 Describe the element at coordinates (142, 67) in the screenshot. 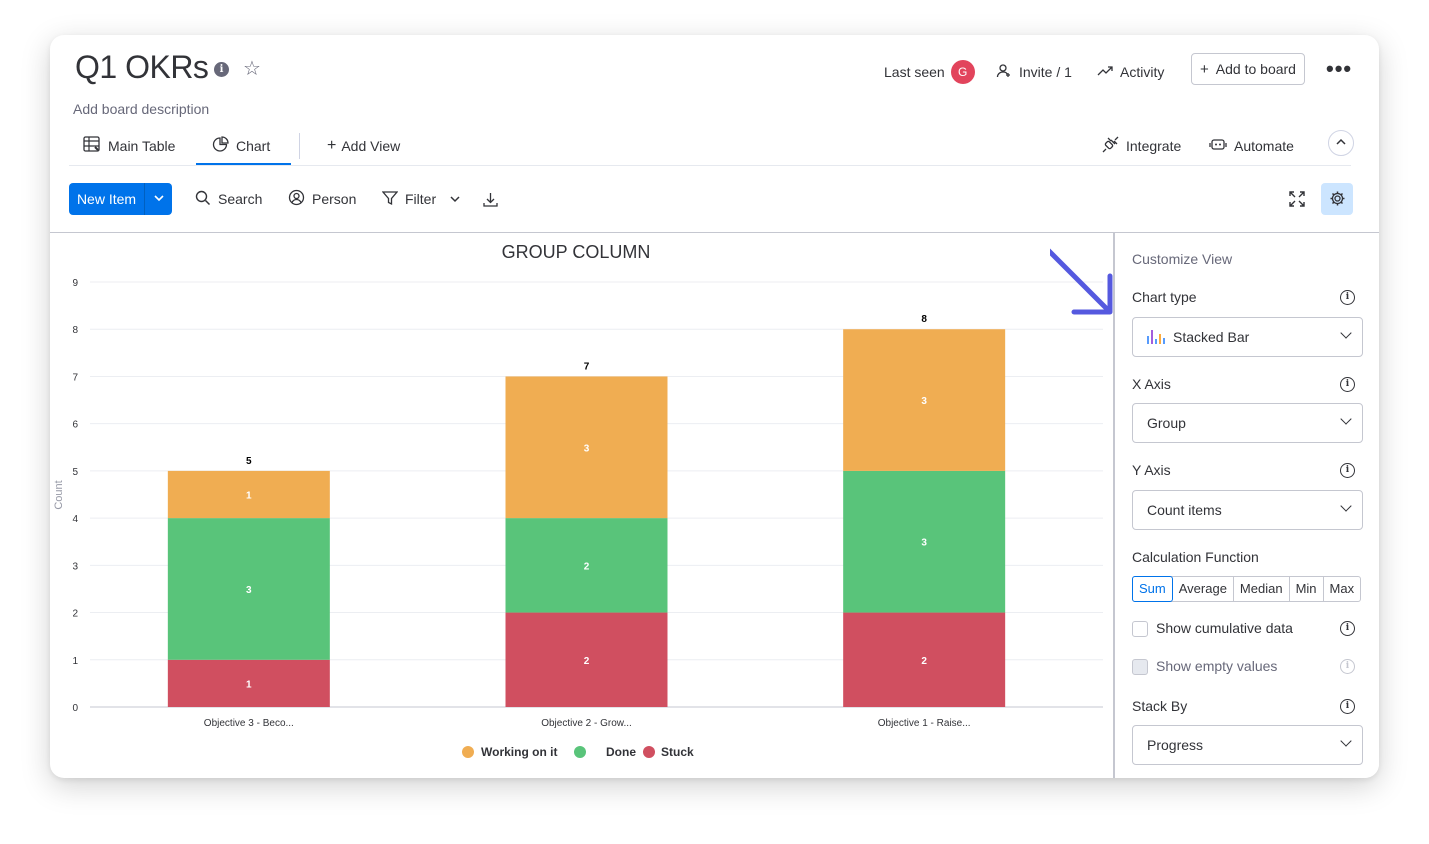

I see `board-title: Q1 OKRs` at that location.